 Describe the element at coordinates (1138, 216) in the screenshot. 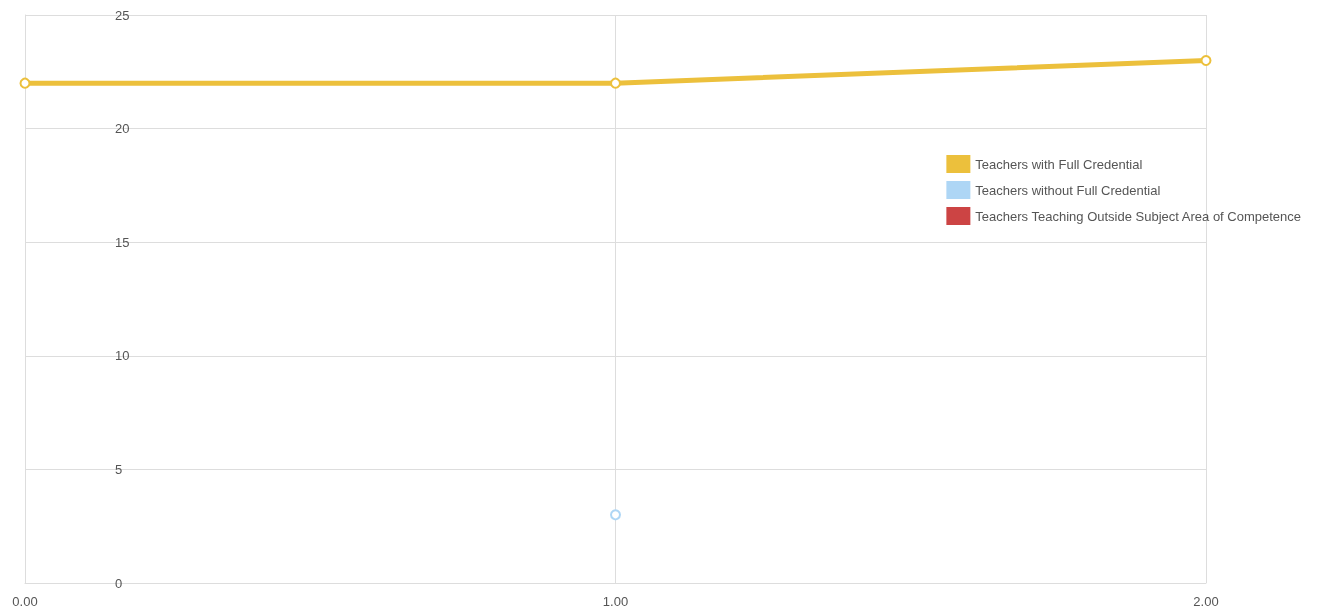

I see `legend-label: Teachers Teaching Outside Subject Area of Competence` at that location.